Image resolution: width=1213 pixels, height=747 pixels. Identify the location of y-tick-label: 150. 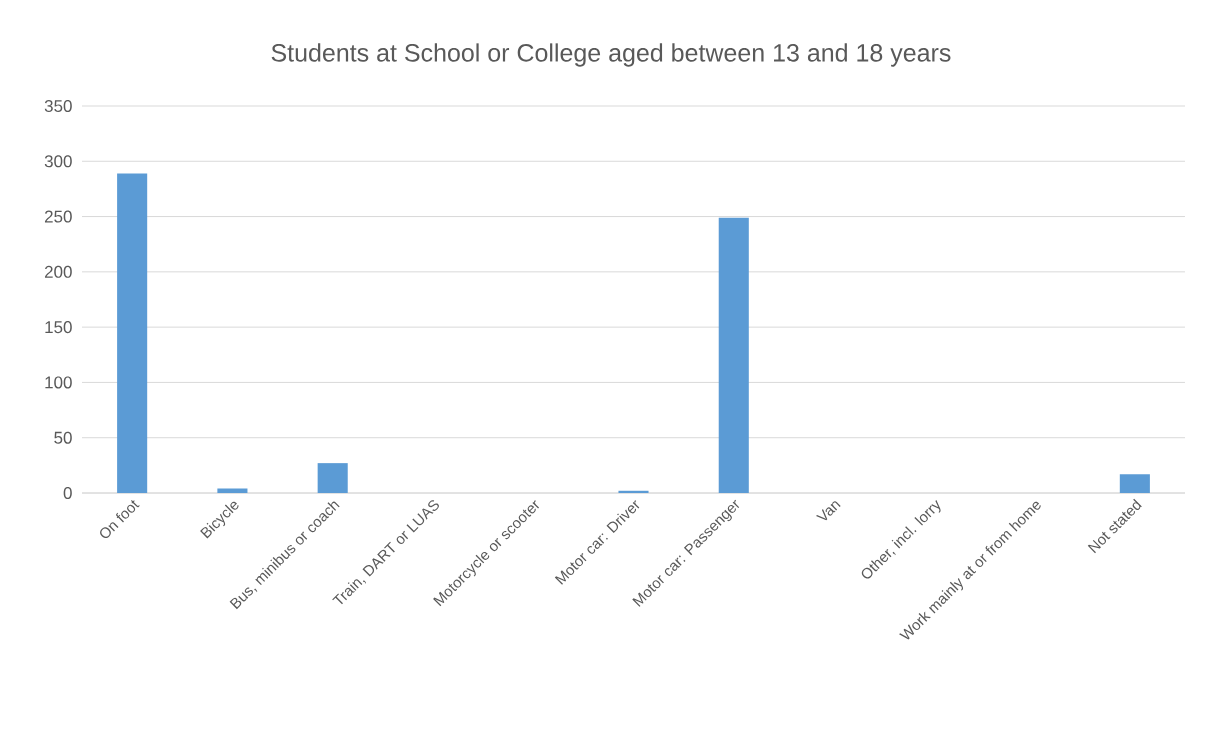
(58, 327).